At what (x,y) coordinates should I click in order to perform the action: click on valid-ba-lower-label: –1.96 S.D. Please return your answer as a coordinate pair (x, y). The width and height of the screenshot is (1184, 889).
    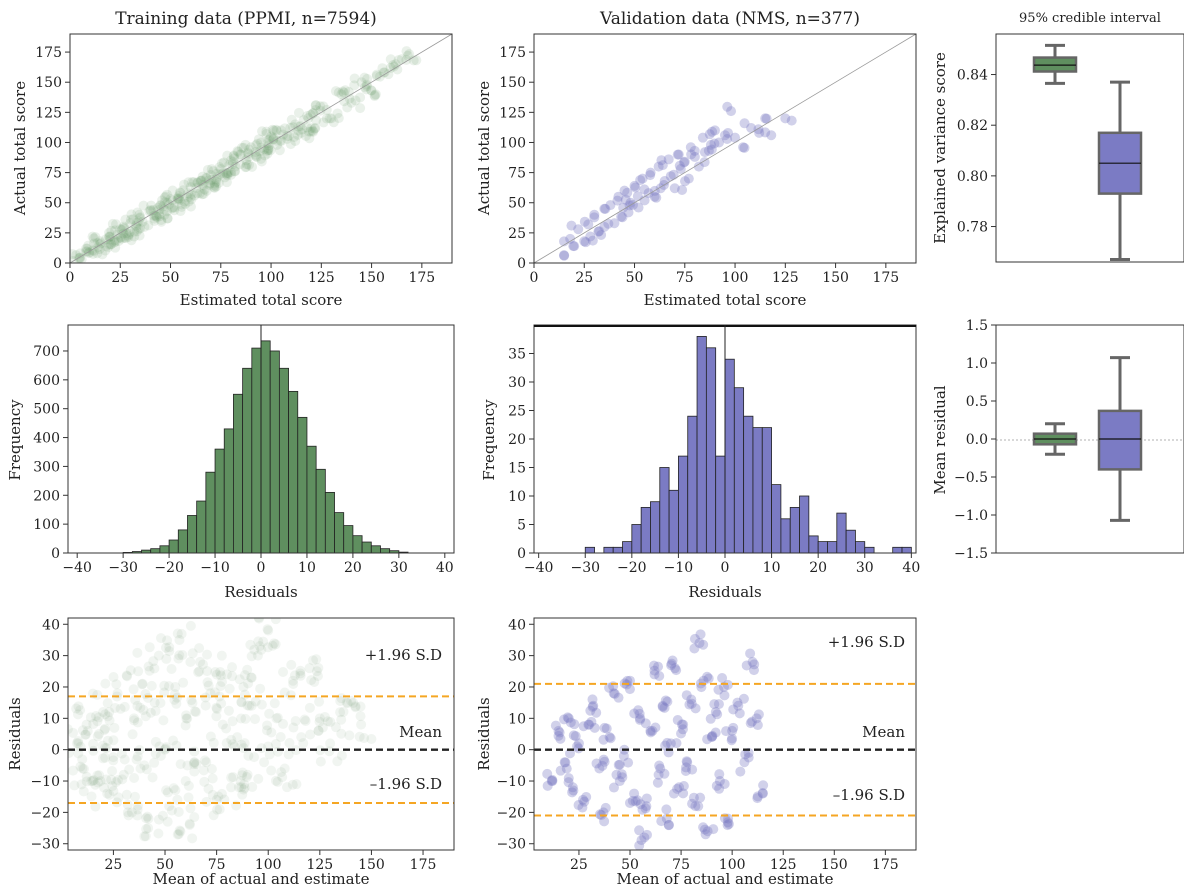
    Looking at the image, I should click on (869, 795).